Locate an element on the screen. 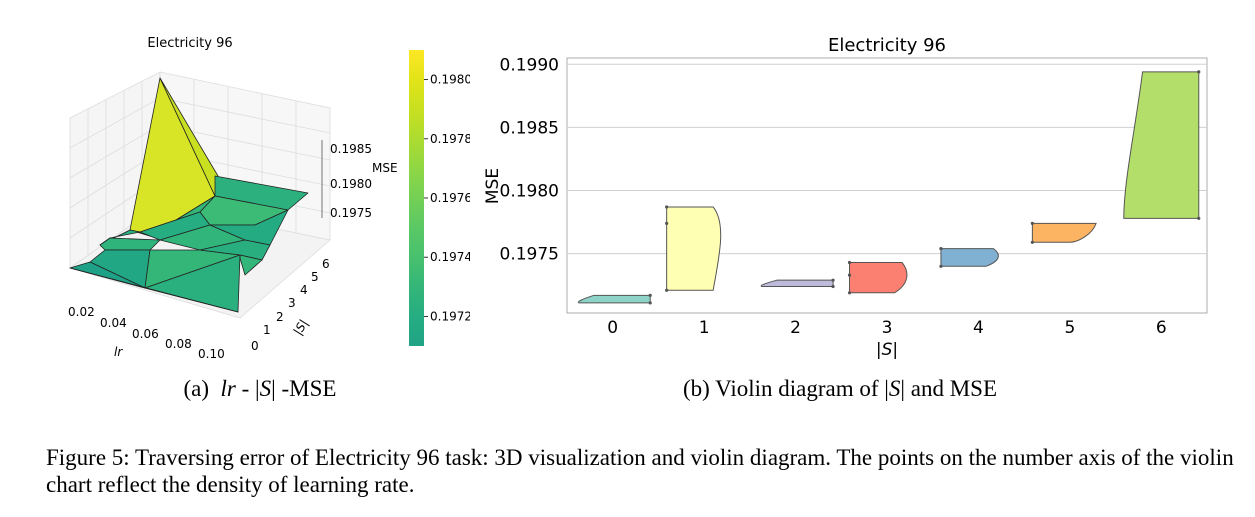 The height and width of the screenshot is (517, 1255). violin-x-axis-label: |S| is located at coordinates (887, 350).